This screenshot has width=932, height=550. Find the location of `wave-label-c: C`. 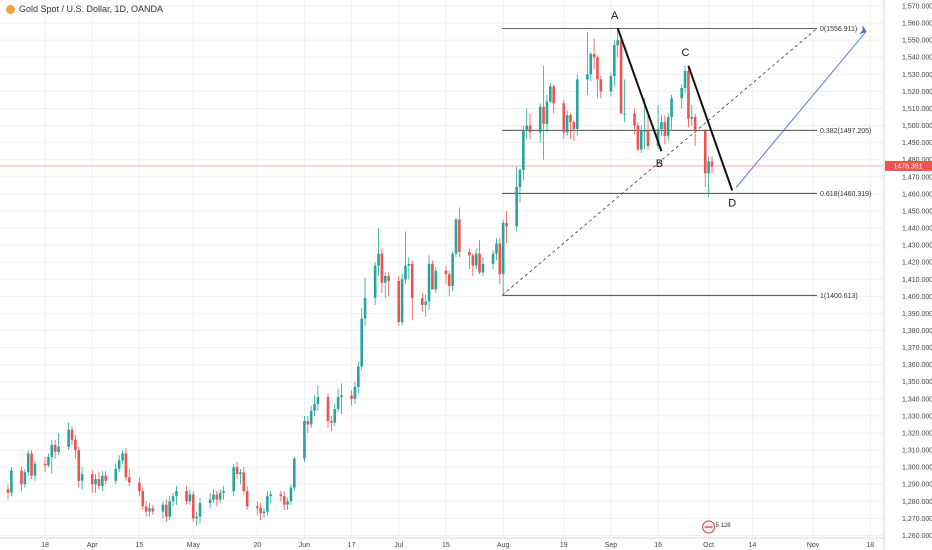

wave-label-c: C is located at coordinates (685, 53).